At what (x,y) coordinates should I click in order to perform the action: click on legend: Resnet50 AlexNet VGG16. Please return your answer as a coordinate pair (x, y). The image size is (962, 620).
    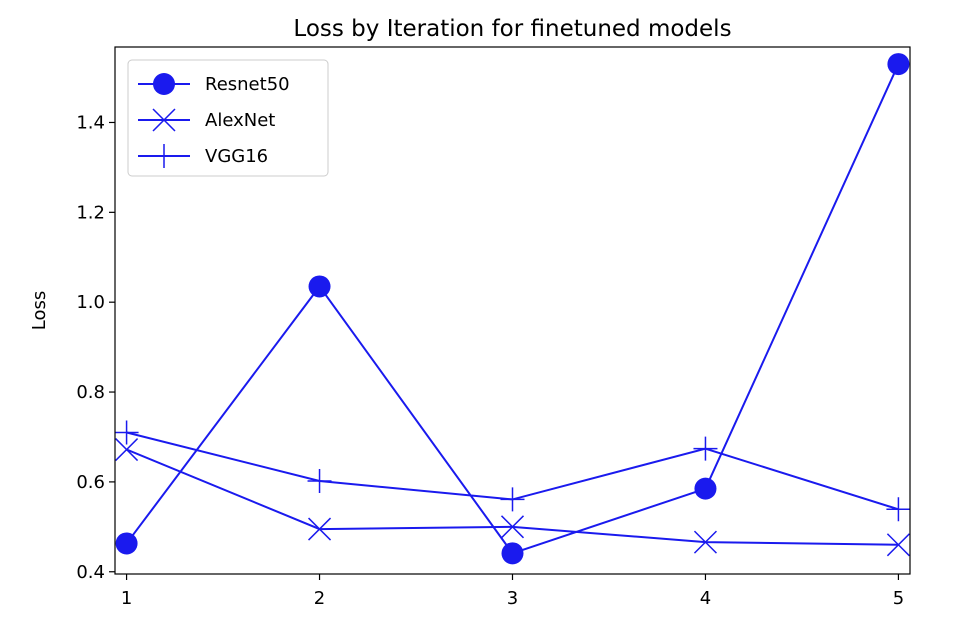
    Looking at the image, I should click on (228, 118).